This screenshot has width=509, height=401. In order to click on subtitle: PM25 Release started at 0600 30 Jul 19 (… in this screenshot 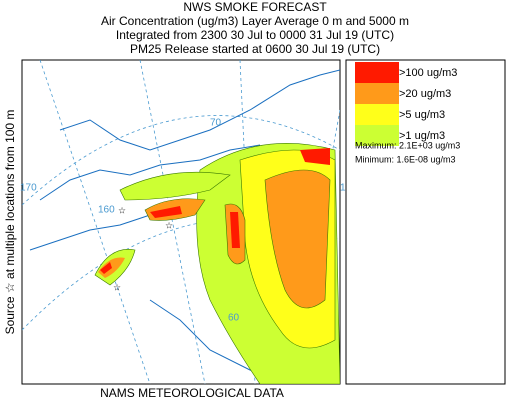, I will do `click(255, 49)`.